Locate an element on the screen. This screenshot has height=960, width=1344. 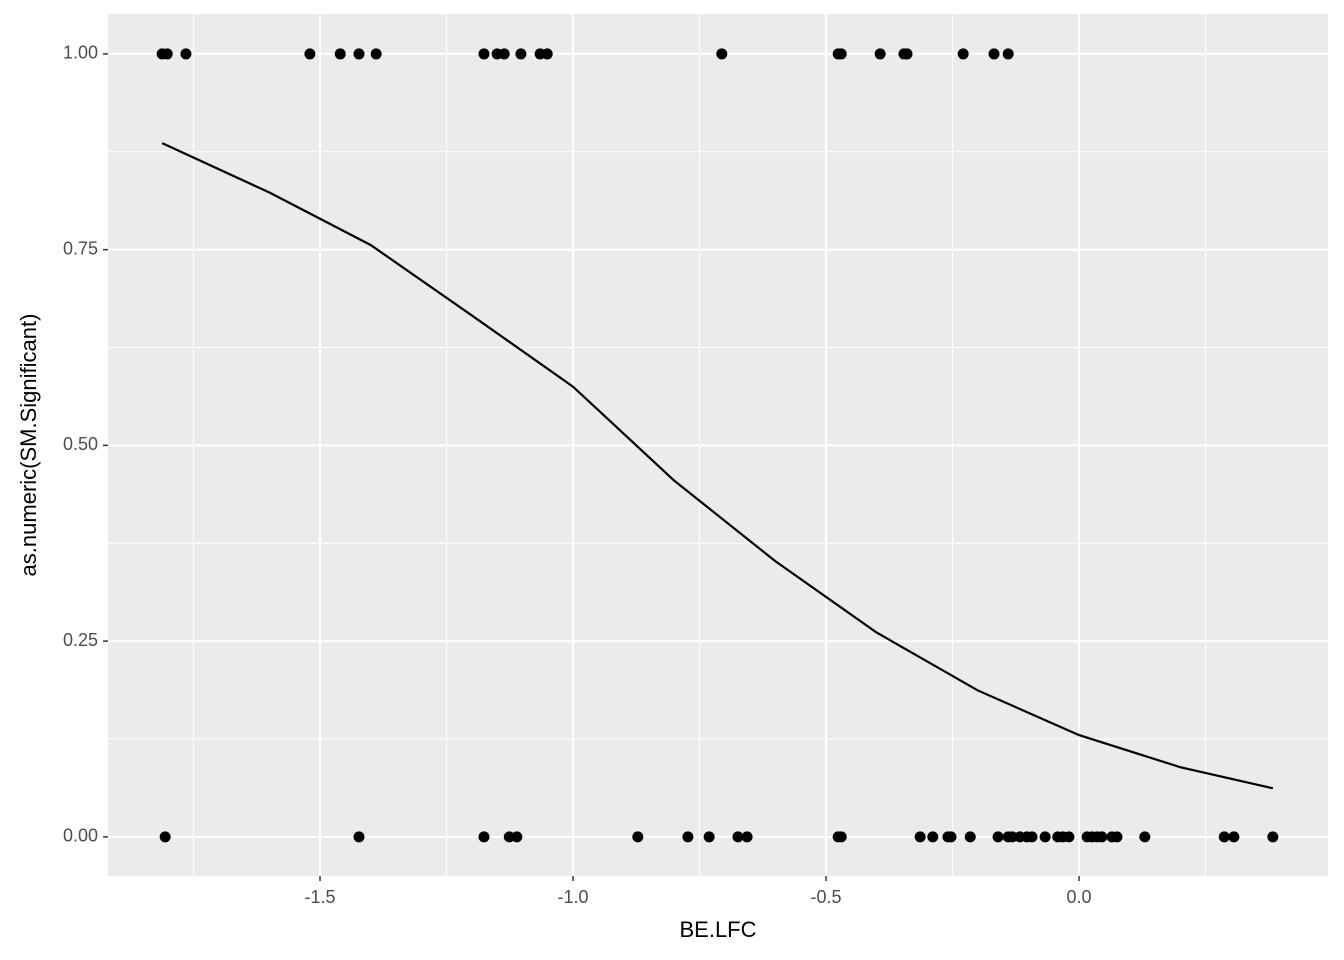
y-tick-label: 0.75 is located at coordinates (80, 248).